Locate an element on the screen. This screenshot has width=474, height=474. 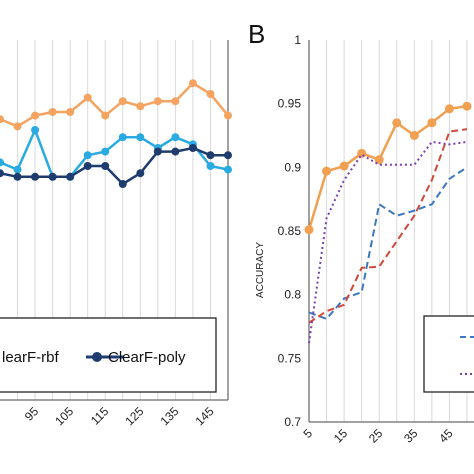
panel-right-legend is located at coordinates (448, 354).